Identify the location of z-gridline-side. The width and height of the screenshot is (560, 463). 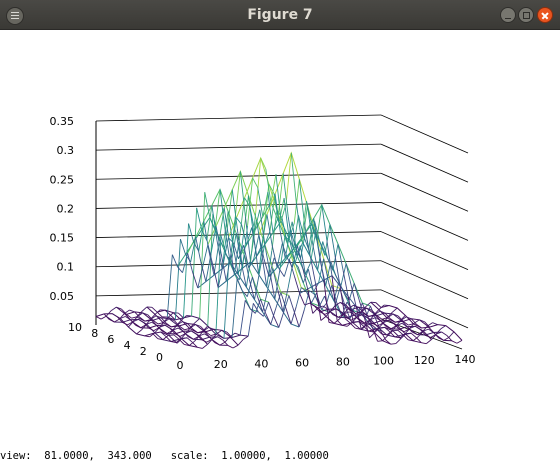
(424, 134).